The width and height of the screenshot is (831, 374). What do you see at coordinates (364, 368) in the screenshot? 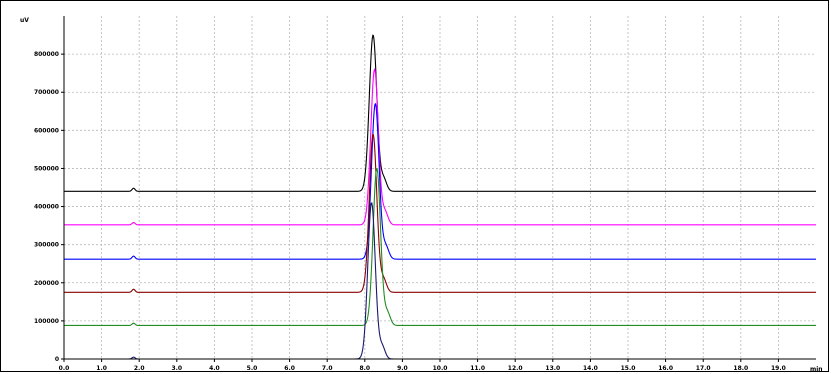
I see `x-tick-label: 8.0` at bounding box center [364, 368].